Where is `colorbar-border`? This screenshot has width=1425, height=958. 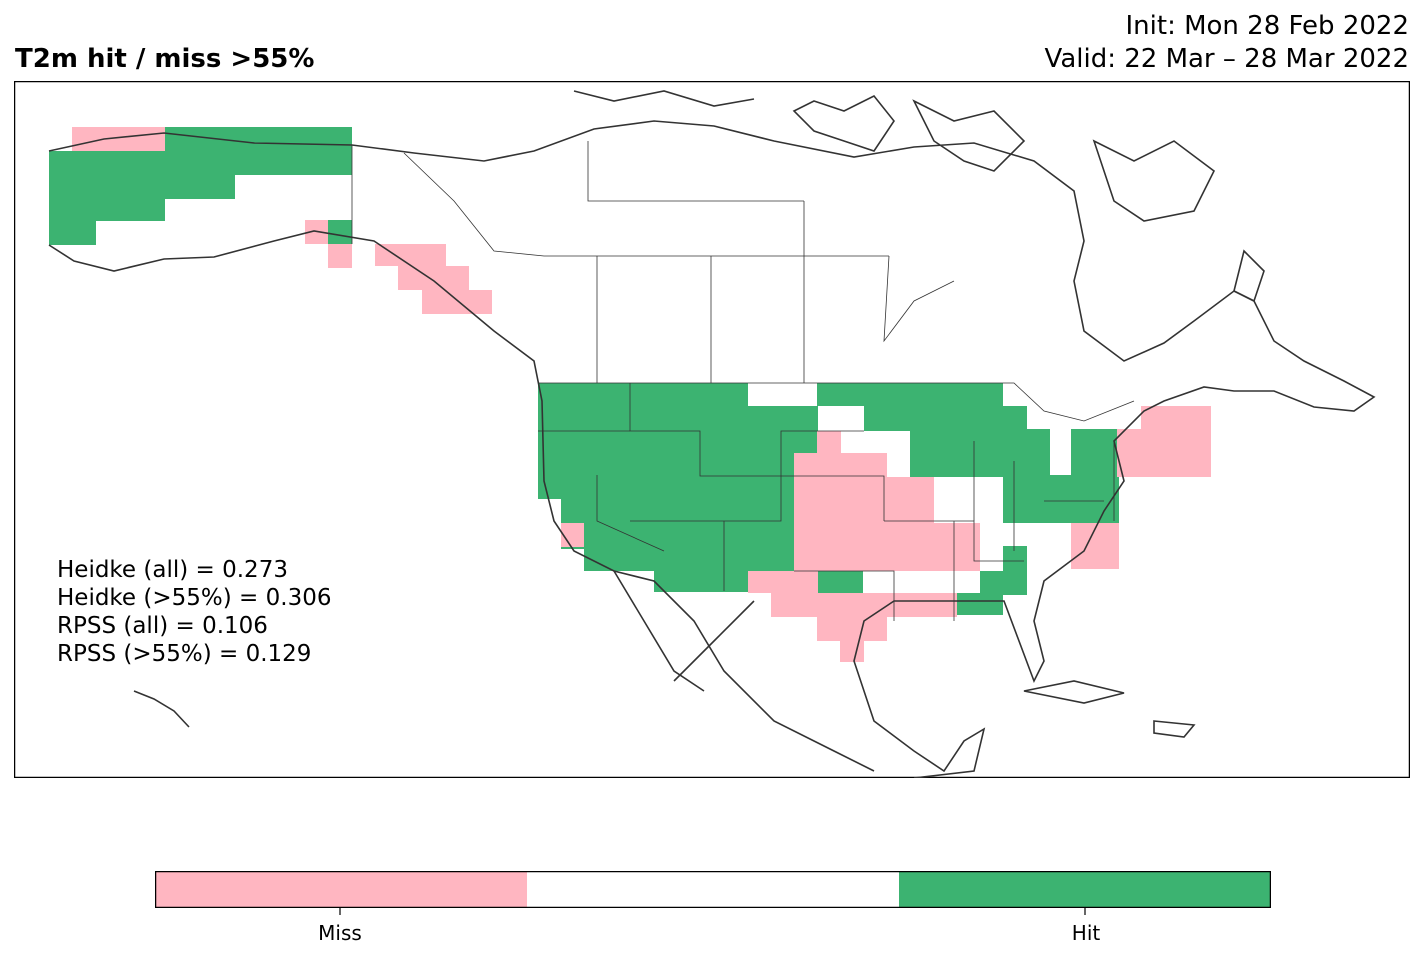
colorbar-border is located at coordinates (713, 889).